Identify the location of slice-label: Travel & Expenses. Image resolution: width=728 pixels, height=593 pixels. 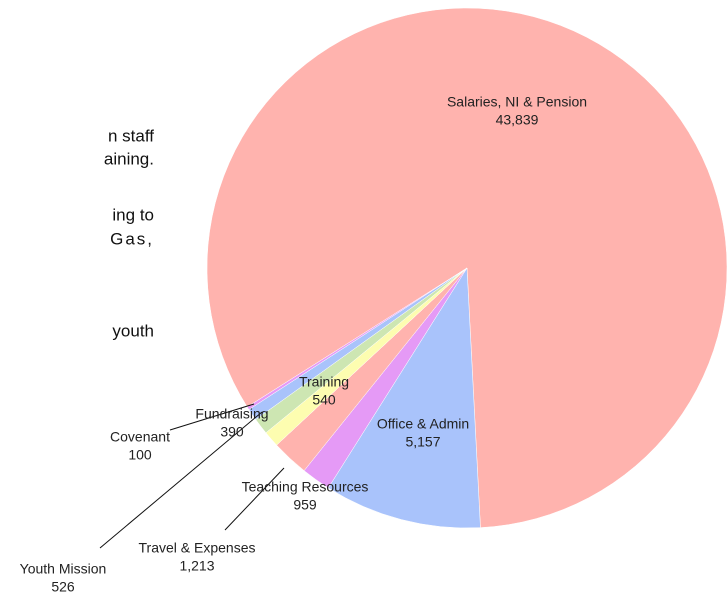
(197, 548).